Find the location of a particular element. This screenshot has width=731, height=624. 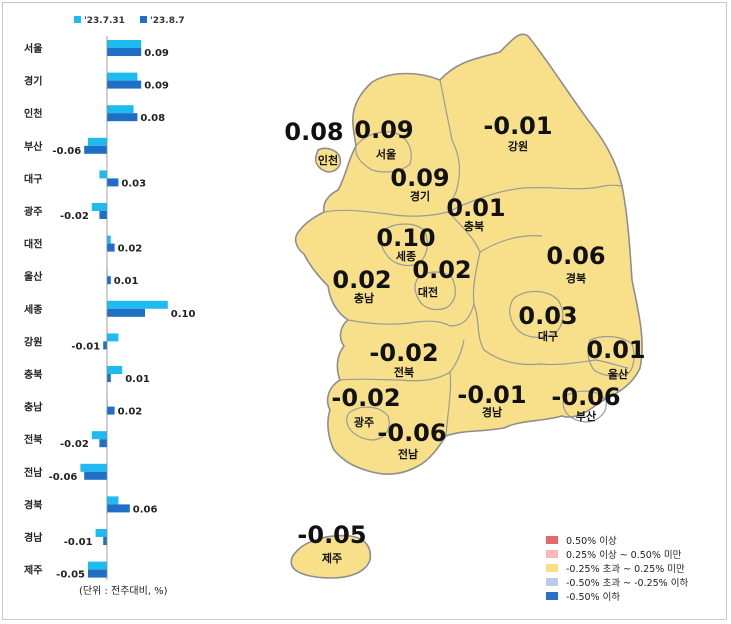

map-region-name: 부산 is located at coordinates (586, 416).